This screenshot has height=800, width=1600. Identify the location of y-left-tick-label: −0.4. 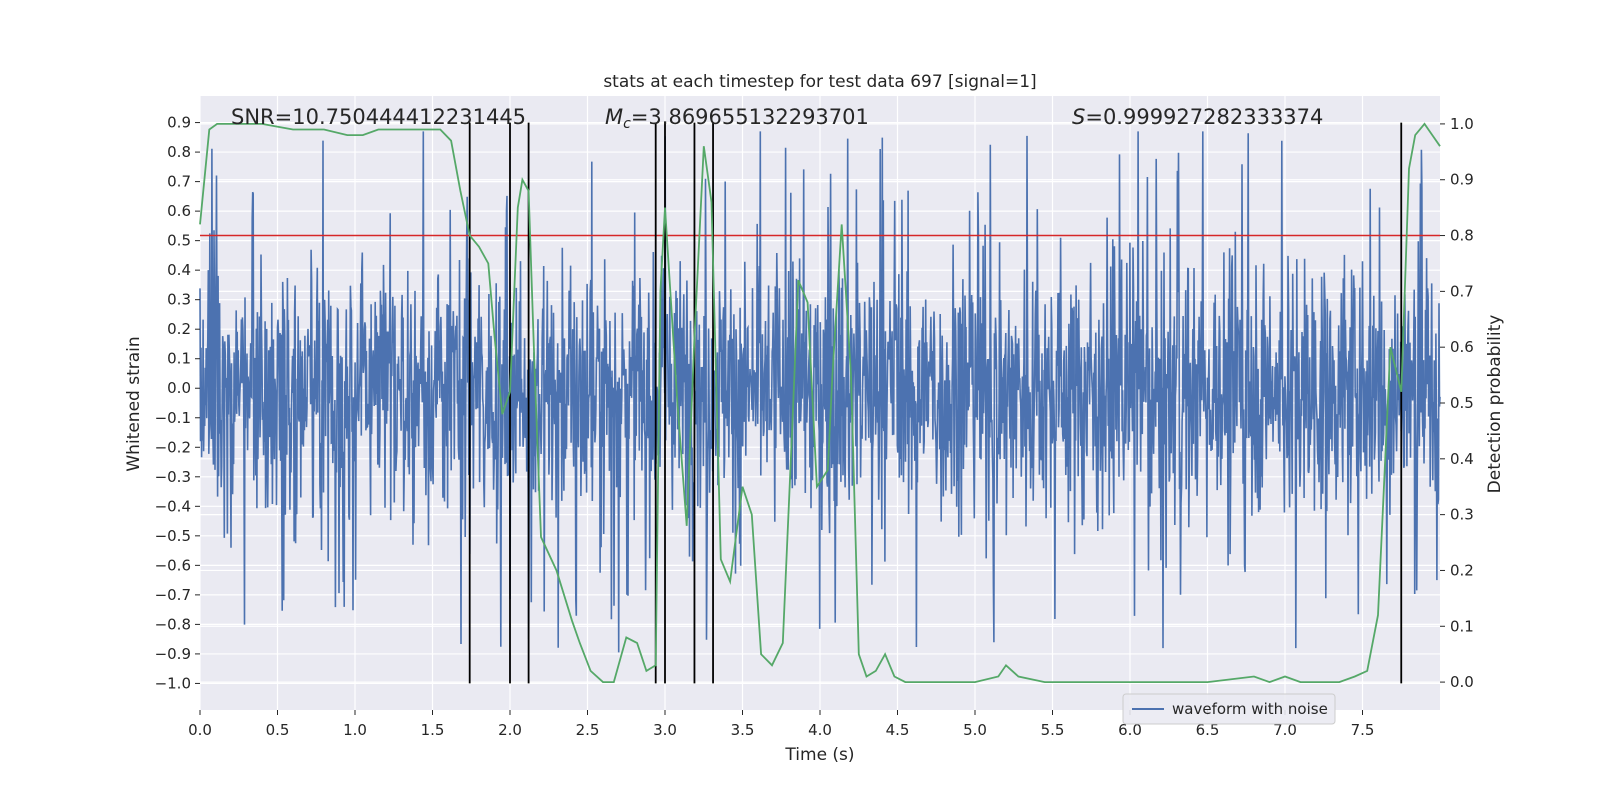
(173, 506).